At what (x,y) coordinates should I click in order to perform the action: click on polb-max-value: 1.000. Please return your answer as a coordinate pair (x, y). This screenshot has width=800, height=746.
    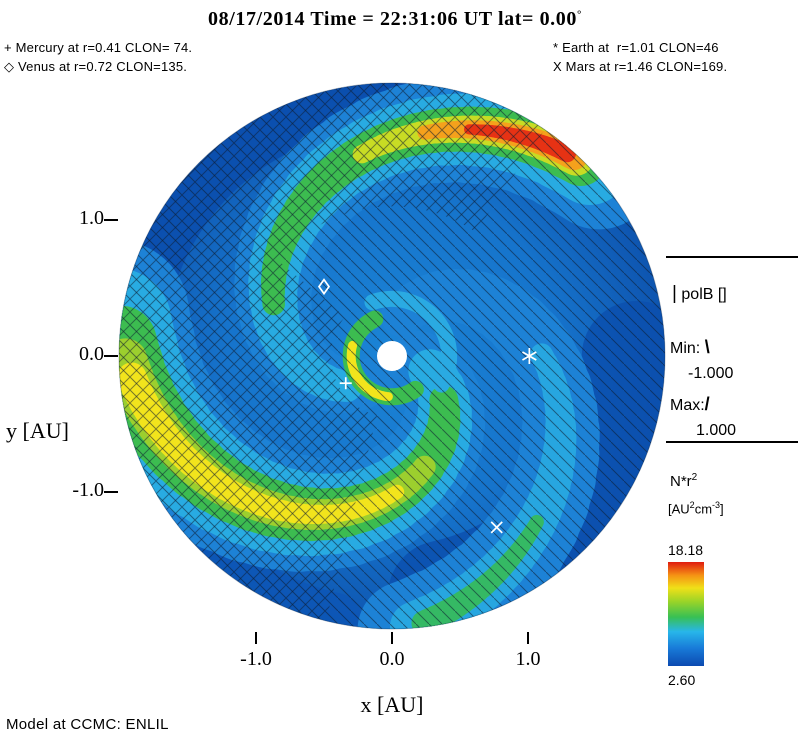
    Looking at the image, I should click on (716, 430).